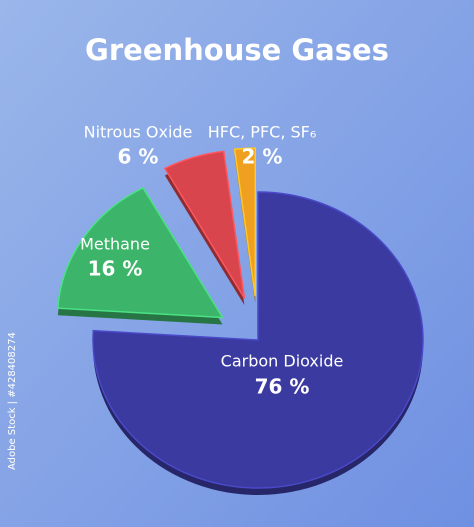 The height and width of the screenshot is (527, 474). What do you see at coordinates (138, 132) in the screenshot?
I see `slice-label: Nitrous Oxide` at bounding box center [138, 132].